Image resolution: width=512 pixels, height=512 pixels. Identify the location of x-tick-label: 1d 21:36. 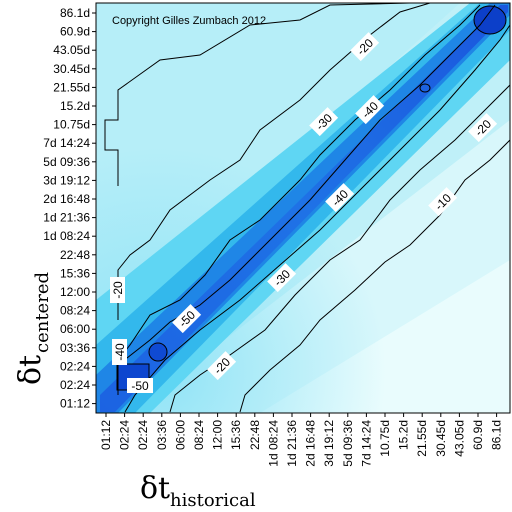
(292, 443).